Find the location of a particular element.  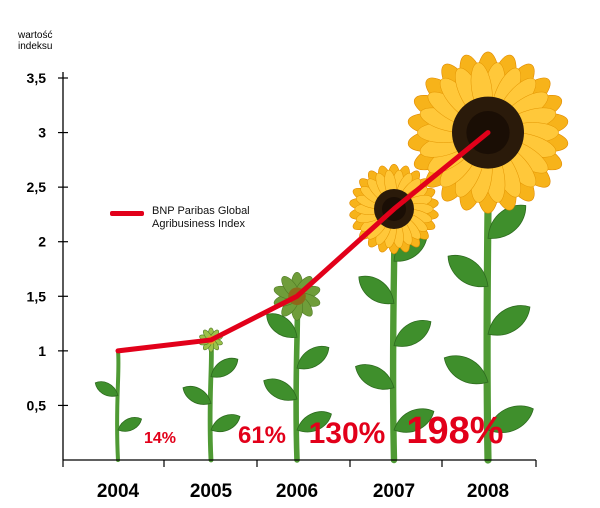

sunflower-plant-2004 is located at coordinates (118, 405).